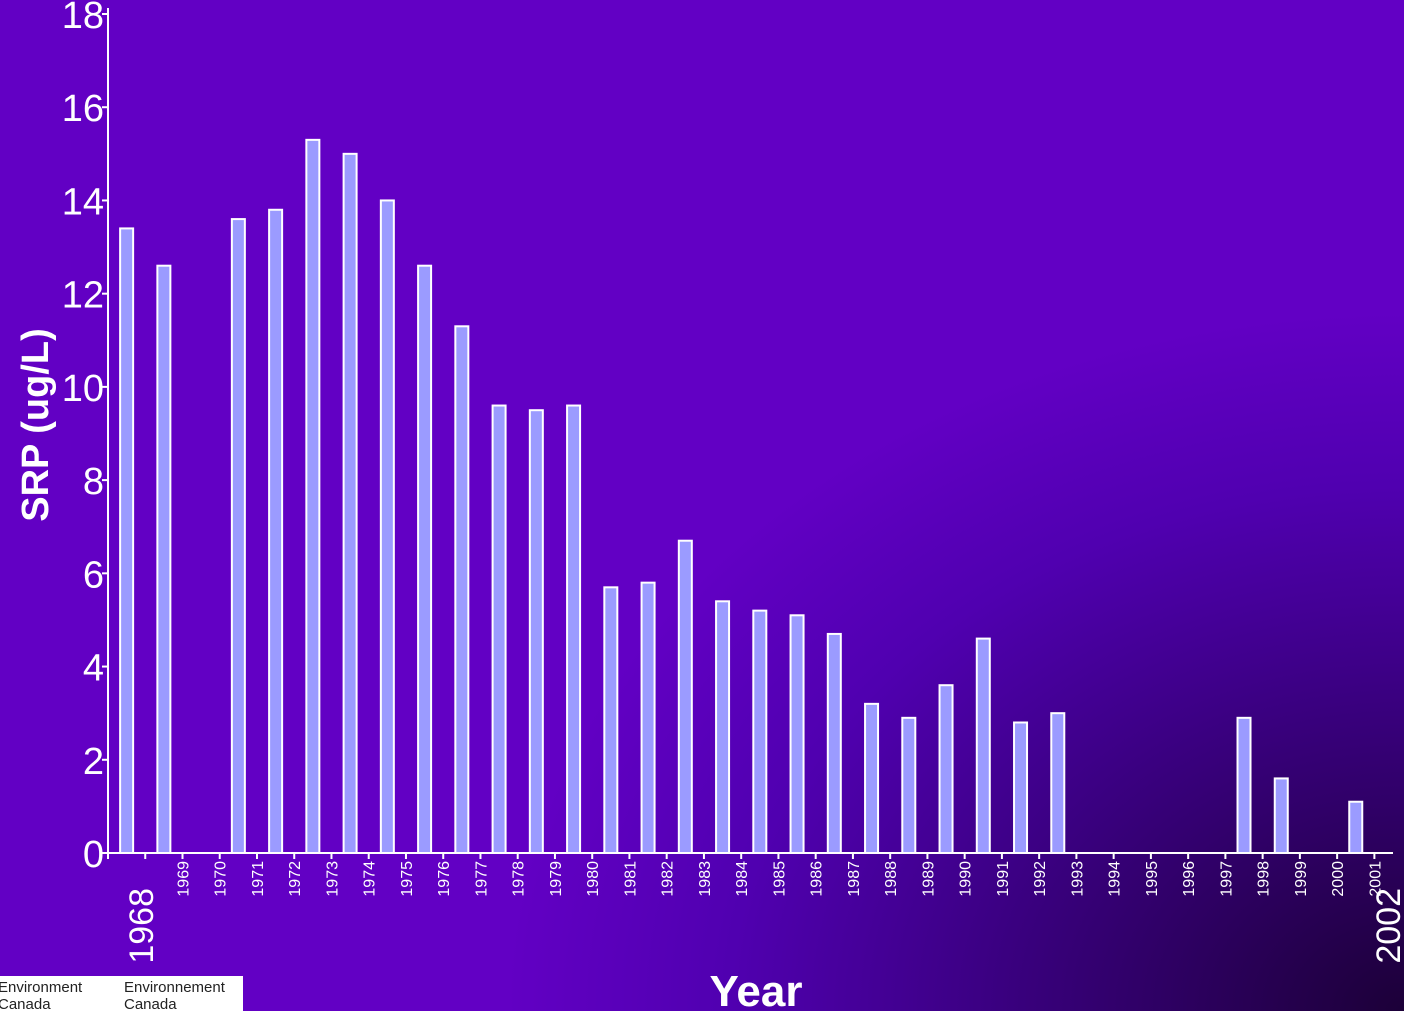 This screenshot has height=1011, width=1404. Describe the element at coordinates (891, 879) in the screenshot. I see `x-tick-label-1988: 1988` at that location.